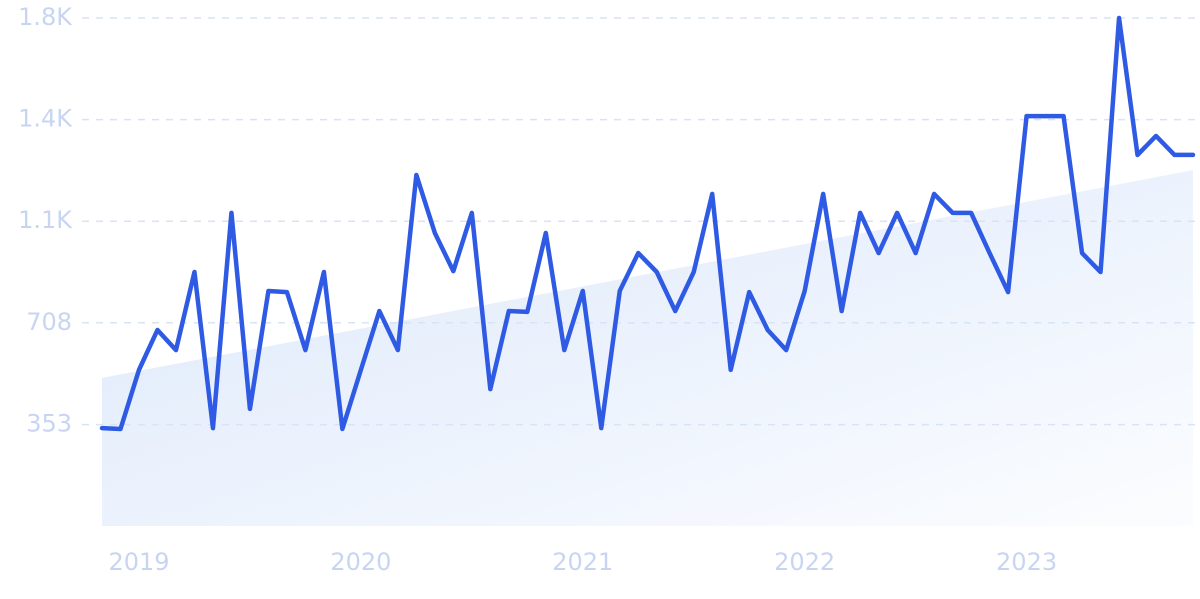 This screenshot has height=599, width=1200. I want to click on x-tick-label: 2021, so click(582, 562).